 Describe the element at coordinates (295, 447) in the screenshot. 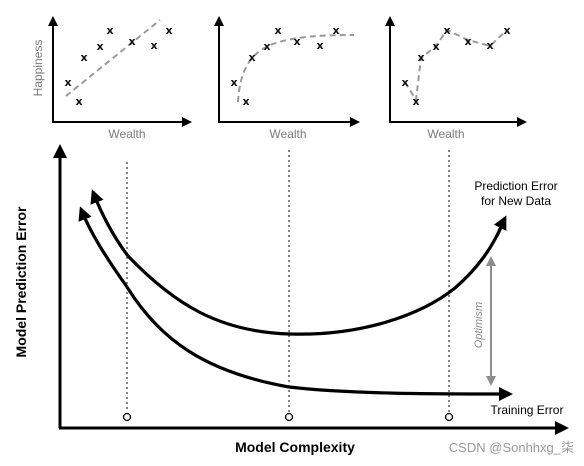

I see `main-x-axis-label: Model Complexity` at that location.